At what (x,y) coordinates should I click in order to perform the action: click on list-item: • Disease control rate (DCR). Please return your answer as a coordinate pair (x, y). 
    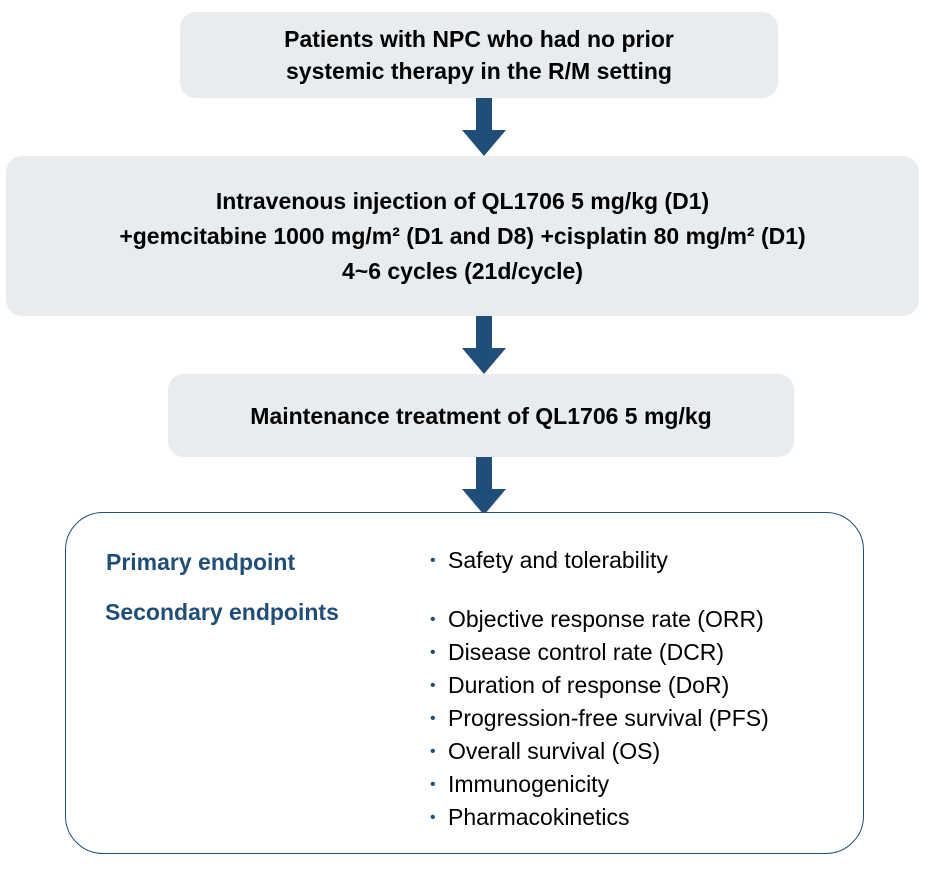
    Looking at the image, I should click on (599, 652).